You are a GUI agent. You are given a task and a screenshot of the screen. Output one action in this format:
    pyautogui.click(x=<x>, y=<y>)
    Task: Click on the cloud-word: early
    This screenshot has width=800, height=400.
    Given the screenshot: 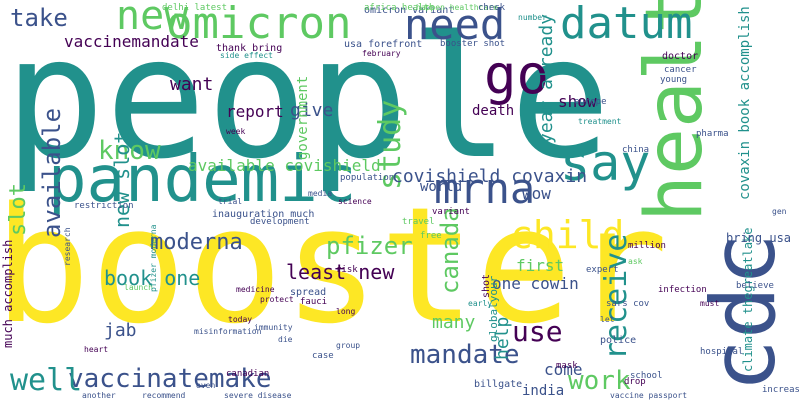 What is the action you would take?
    pyautogui.click(x=480, y=303)
    